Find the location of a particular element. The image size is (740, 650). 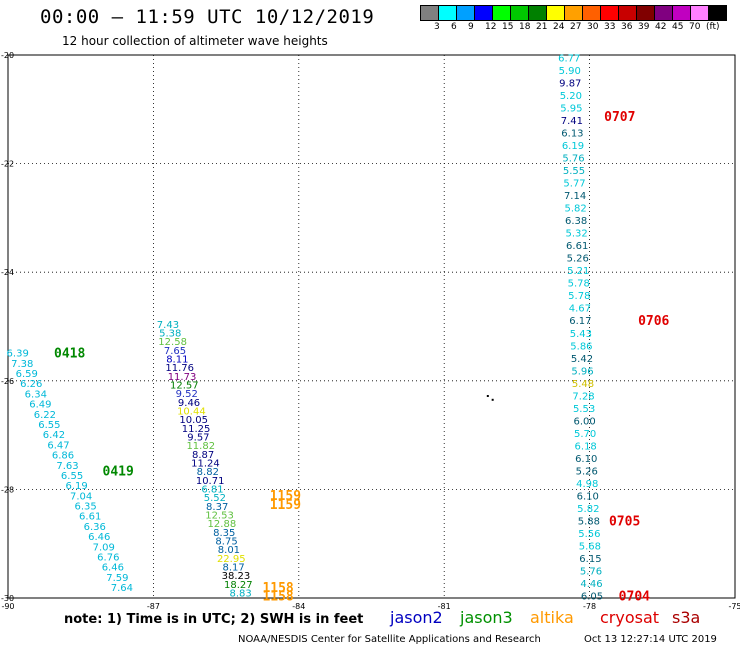

swh-value-label: 6.46 is located at coordinates (113, 568).